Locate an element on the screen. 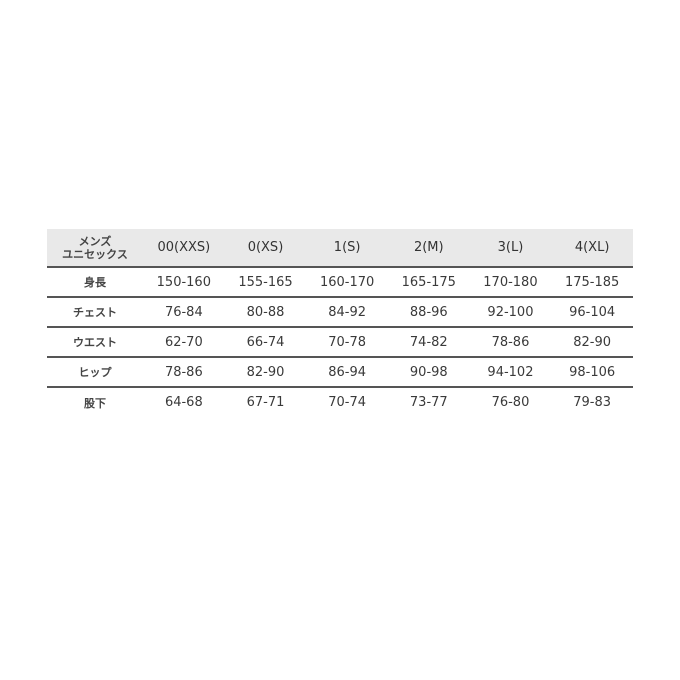 Image resolution: width=680 pixels, height=680 pixels. table-cell: 67-71 is located at coordinates (265, 402).